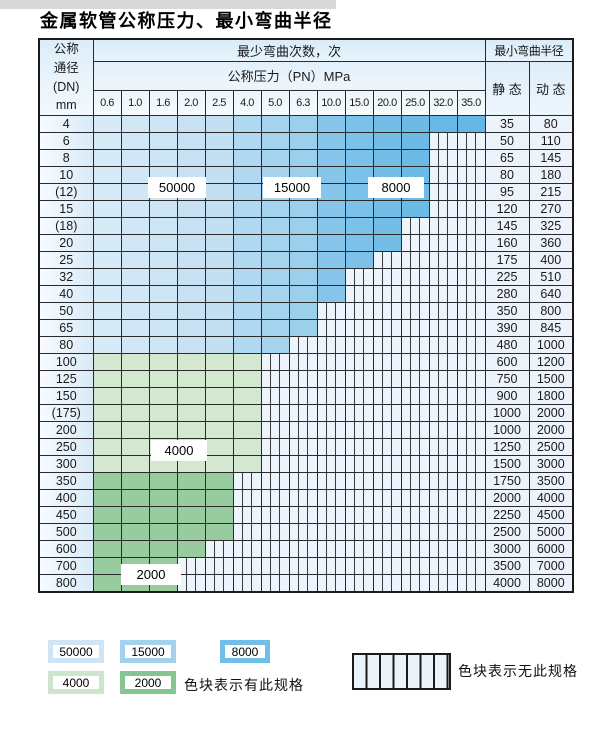 Image resolution: width=600 pixels, height=743 pixels. Describe the element at coordinates (306, 430) in the screenshot. I see `table-row: 200 1000 2000` at that location.